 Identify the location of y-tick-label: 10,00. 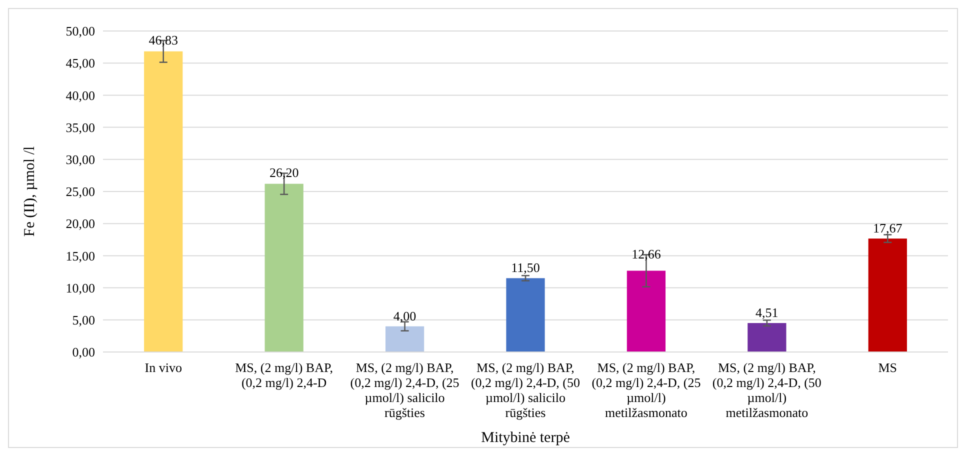
(80, 288).